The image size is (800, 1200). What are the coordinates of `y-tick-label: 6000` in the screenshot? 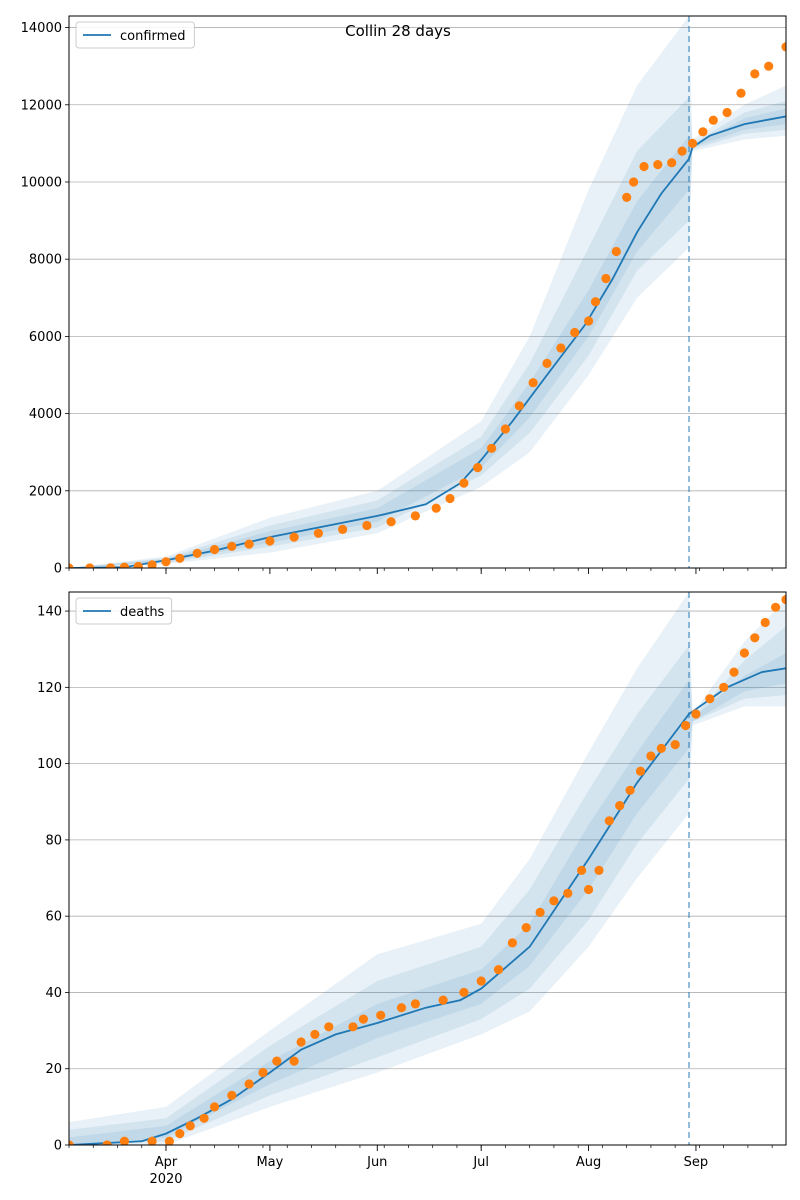 It's located at (45, 337).